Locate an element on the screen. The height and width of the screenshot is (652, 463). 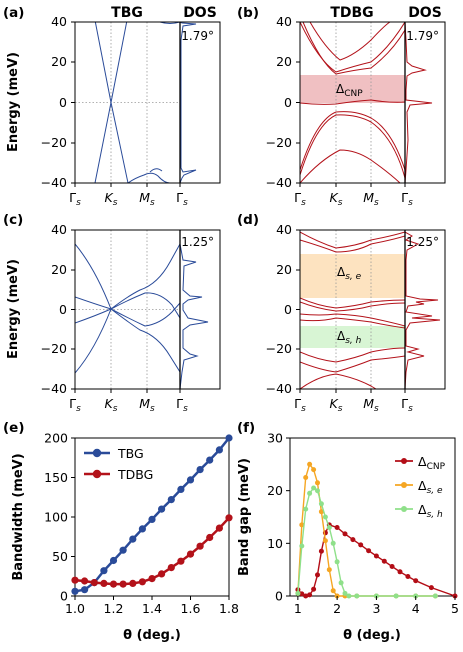
panel-c-xaxis: Γs Ks Ms Γs is located at coordinates (128, 401).